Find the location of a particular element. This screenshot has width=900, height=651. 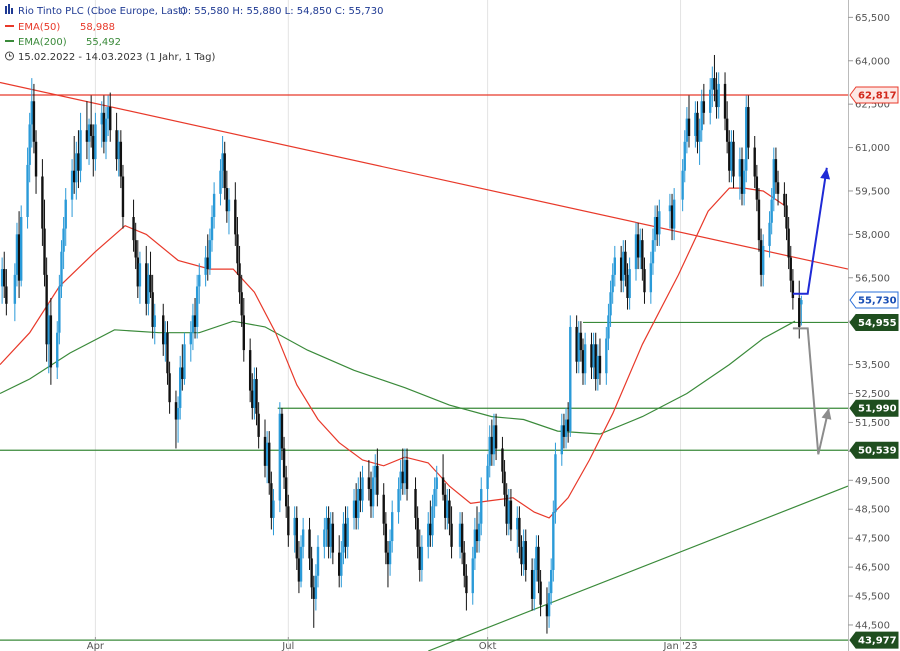

y-tick-label: 48,500 is located at coordinates (872, 510).